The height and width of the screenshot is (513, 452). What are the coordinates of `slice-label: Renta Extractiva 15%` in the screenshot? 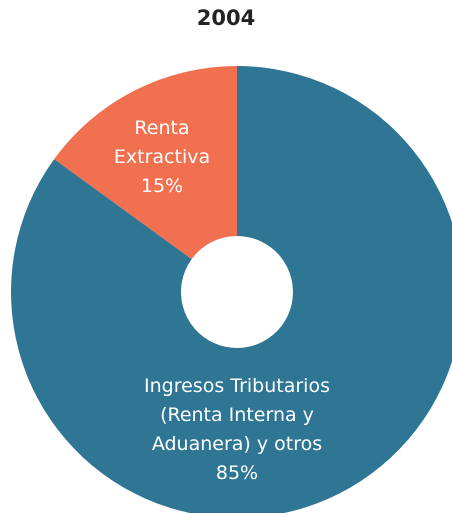 It's located at (162, 157).